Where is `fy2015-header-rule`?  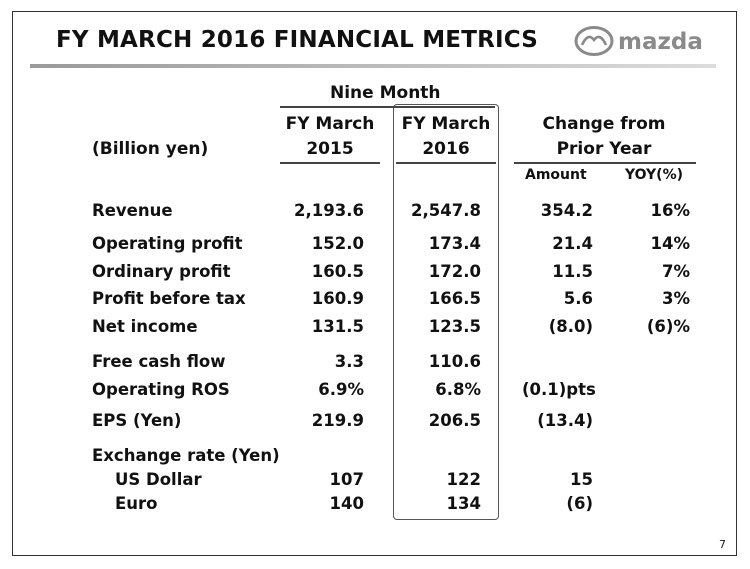 fy2015-header-rule is located at coordinates (330, 163).